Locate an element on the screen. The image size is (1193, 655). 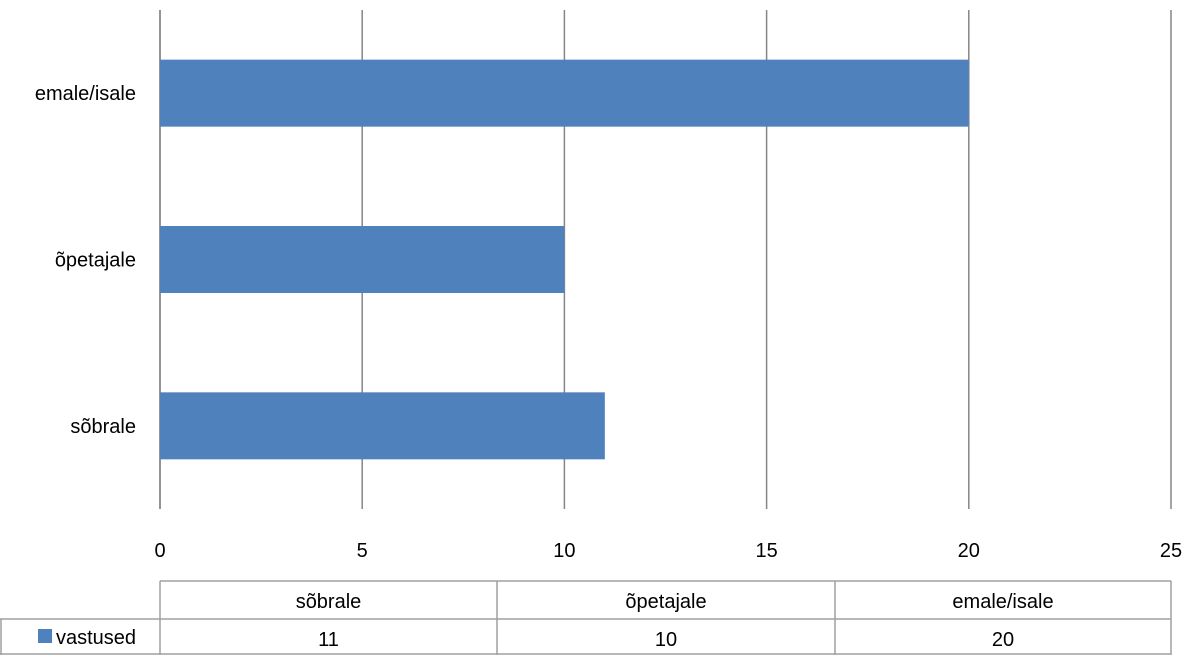
x-tick-label: 0 is located at coordinates (159, 551).